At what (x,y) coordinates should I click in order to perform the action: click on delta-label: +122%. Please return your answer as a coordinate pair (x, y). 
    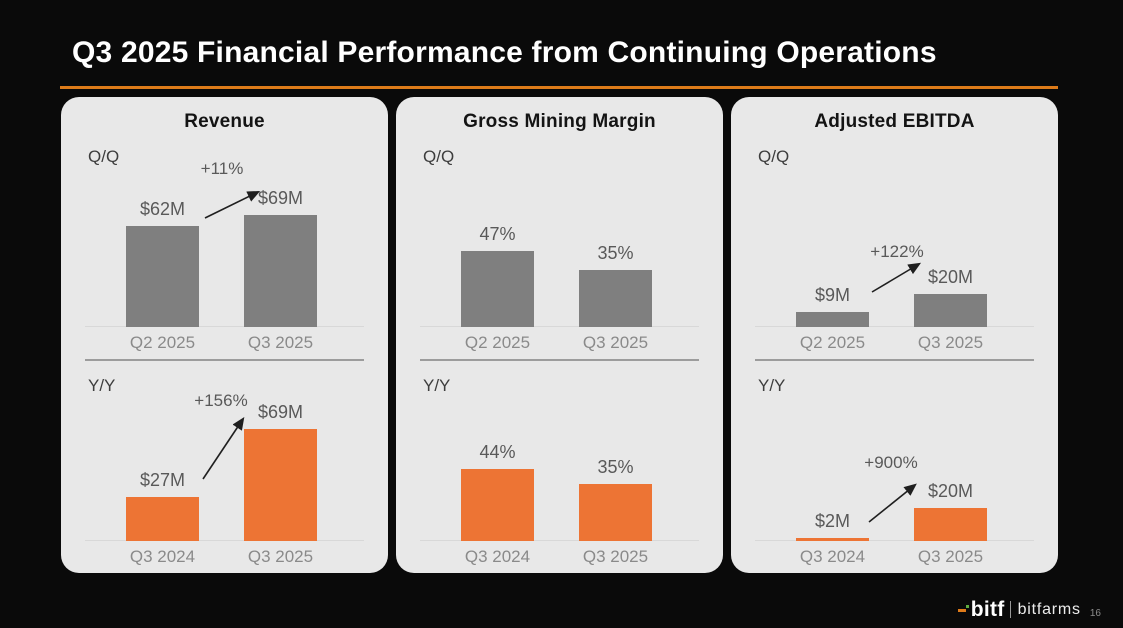
    Looking at the image, I should click on (897, 251).